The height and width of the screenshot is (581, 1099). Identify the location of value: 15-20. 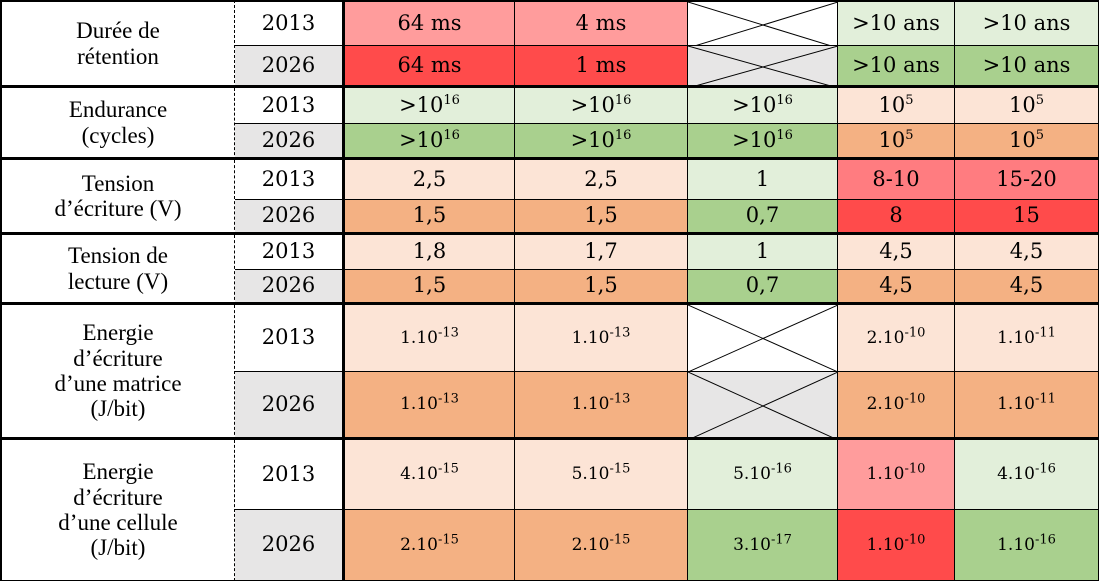
(1026, 178).